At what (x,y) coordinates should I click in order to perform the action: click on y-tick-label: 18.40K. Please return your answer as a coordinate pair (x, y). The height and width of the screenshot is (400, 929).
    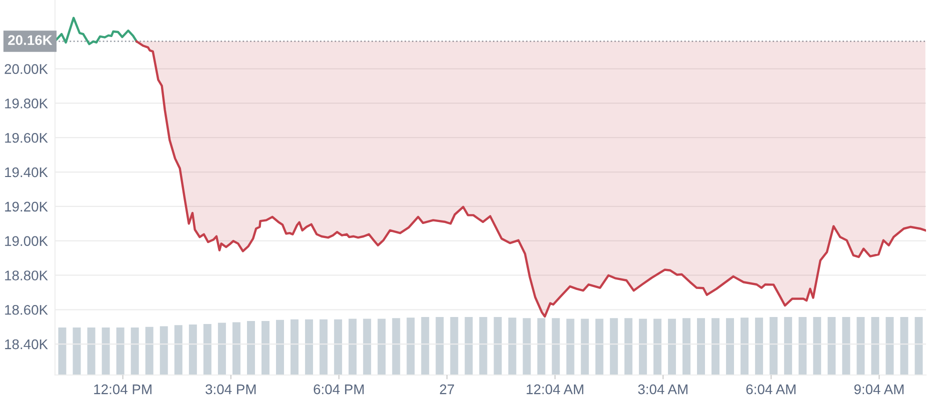
    Looking at the image, I should click on (26, 344).